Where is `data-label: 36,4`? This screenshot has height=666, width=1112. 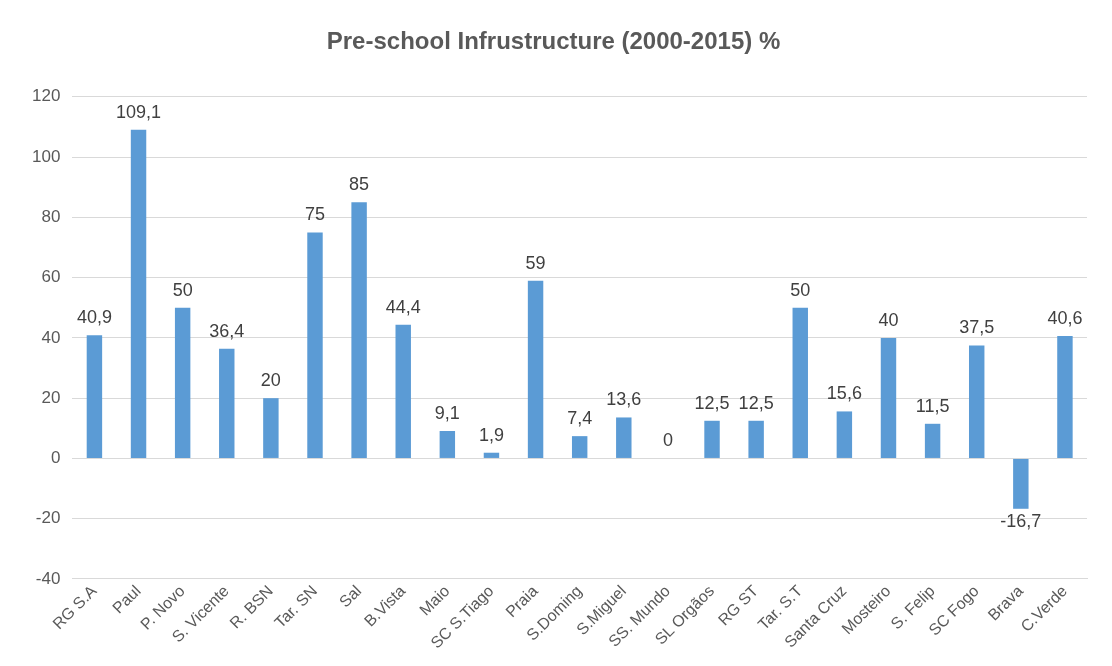 data-label: 36,4 is located at coordinates (227, 330).